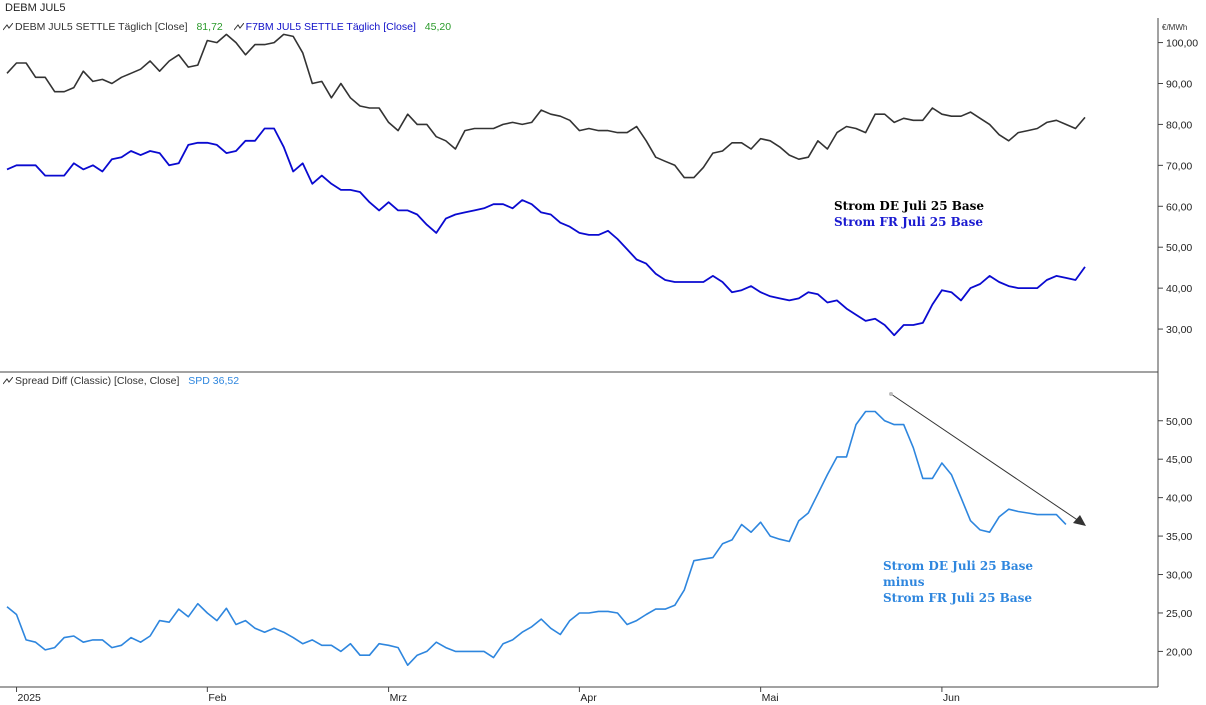  What do you see at coordinates (891, 394) in the screenshot?
I see `trend-anchor` at bounding box center [891, 394].